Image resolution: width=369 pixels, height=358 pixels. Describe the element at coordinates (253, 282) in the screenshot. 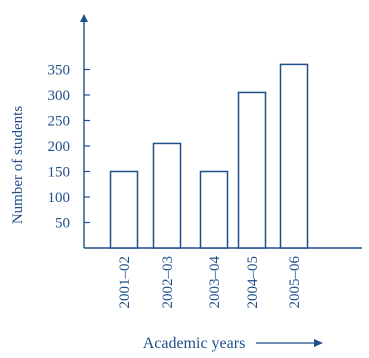

I see `x-tick-label: 2004–05` at that location.